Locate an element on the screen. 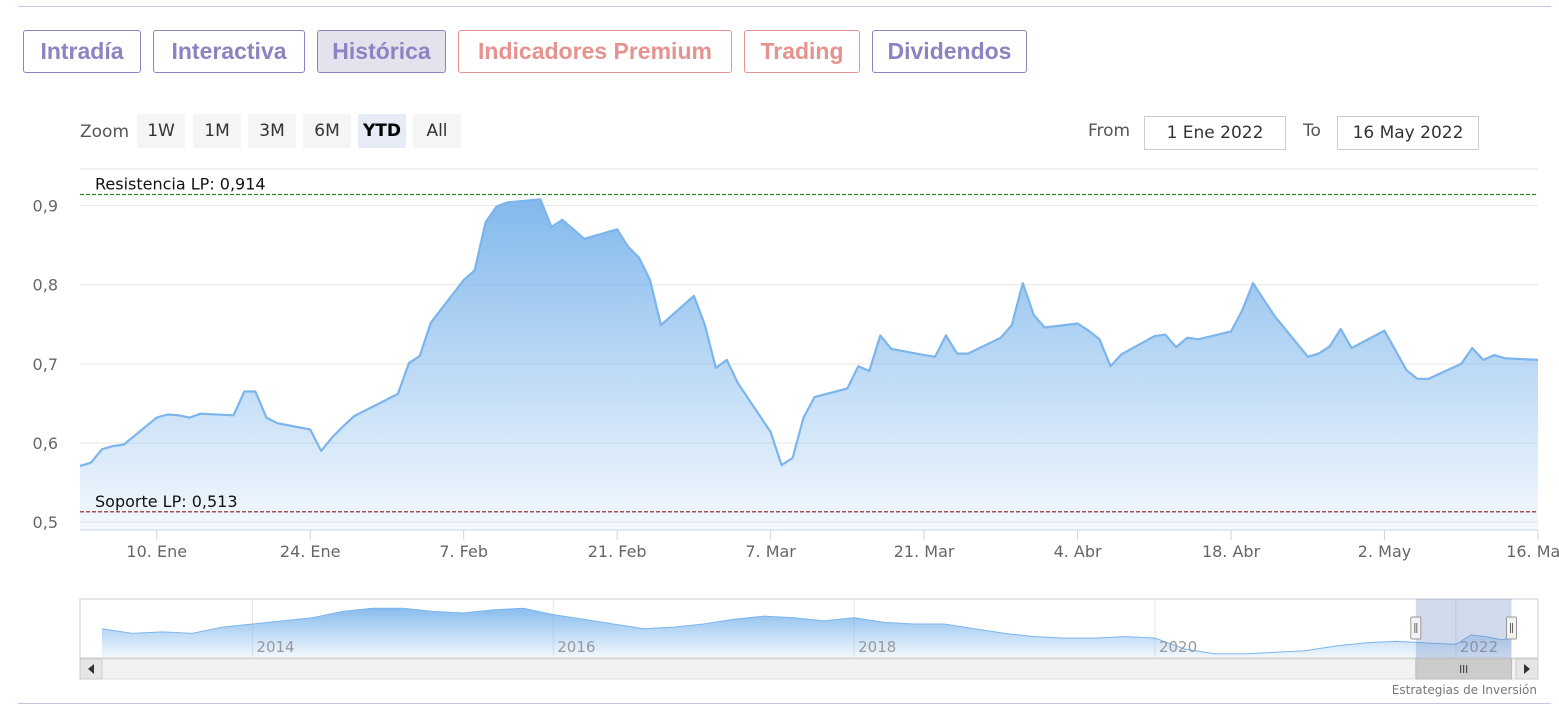 This screenshot has width=1559, height=720. y-tick-label: 0,5 is located at coordinates (45, 522).